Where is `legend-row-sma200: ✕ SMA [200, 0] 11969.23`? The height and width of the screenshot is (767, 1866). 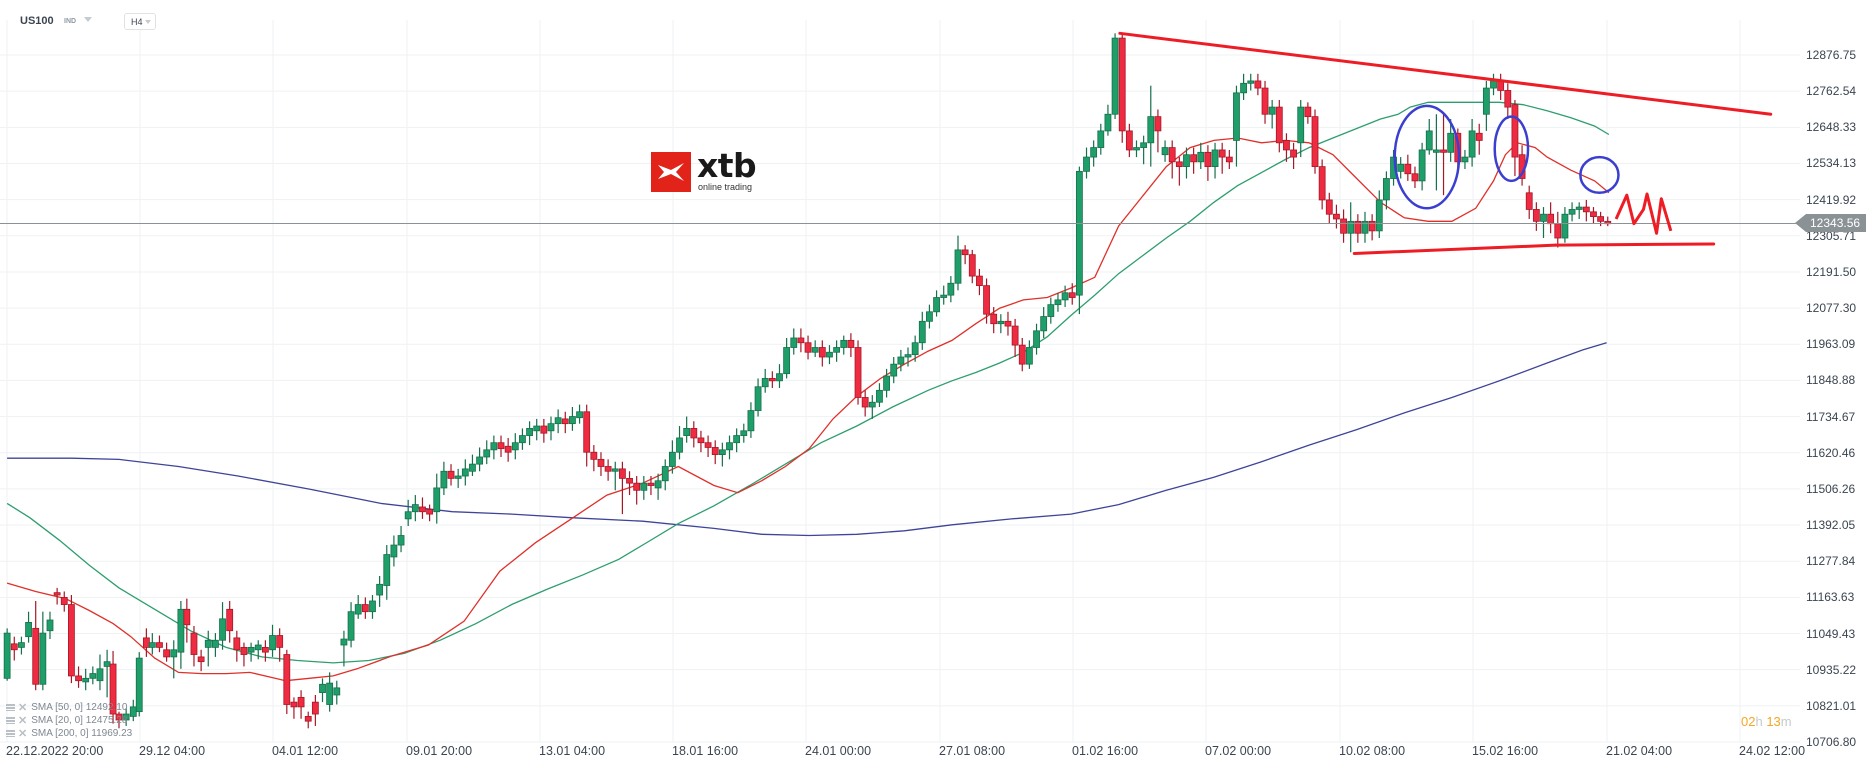
legend-row-sma200: ✕ SMA [200, 0] 11969.23 is located at coordinates (69, 733).